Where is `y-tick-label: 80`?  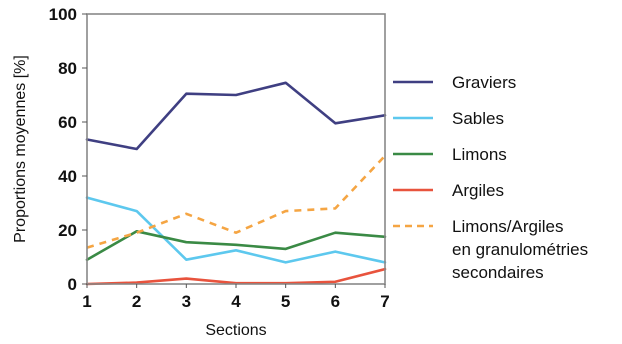
y-tick-label: 80 is located at coordinates (67, 68).